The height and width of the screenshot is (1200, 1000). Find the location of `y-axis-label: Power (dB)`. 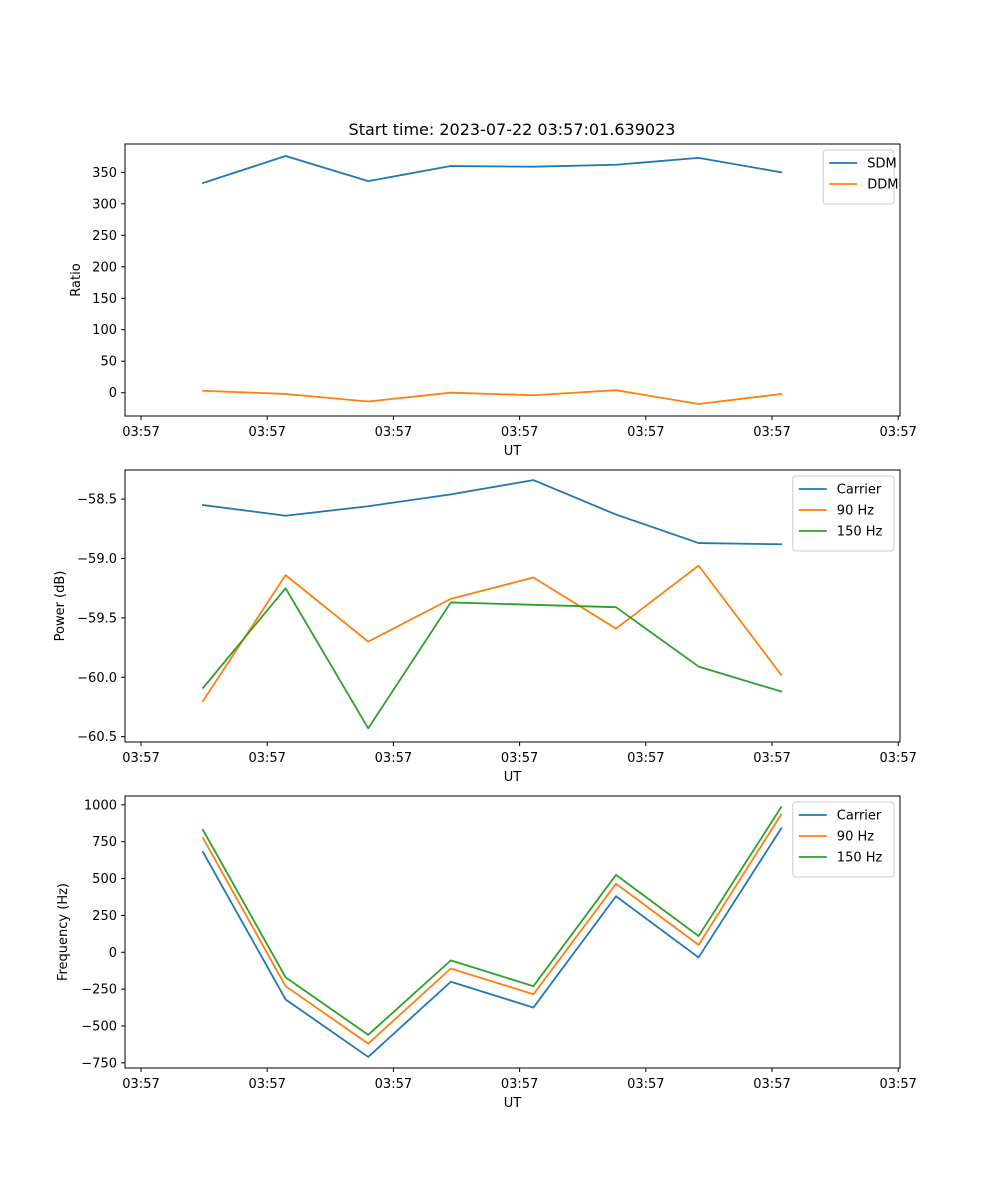

y-axis-label: Power (dB) is located at coordinates (60, 606).